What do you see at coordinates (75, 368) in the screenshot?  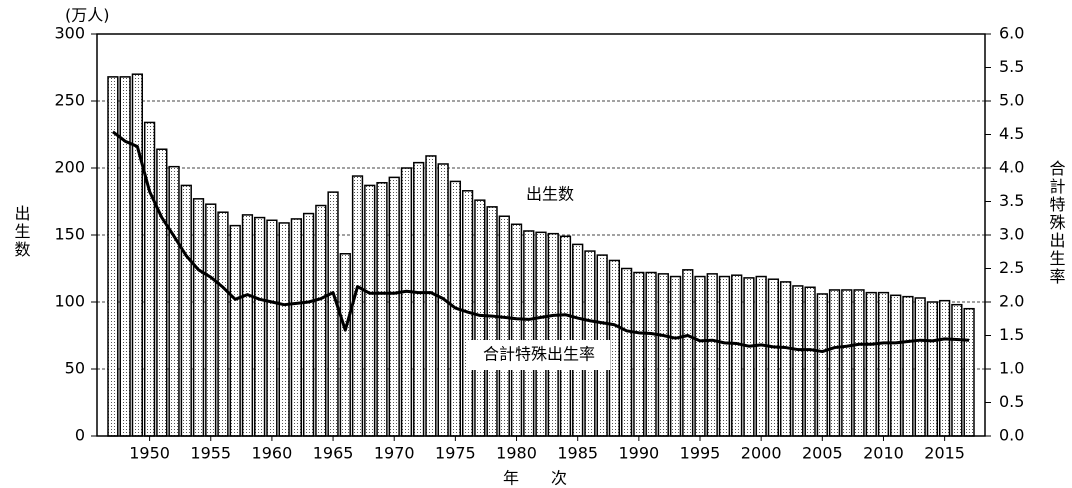 I see `y-tick-label: 50` at bounding box center [75, 368].